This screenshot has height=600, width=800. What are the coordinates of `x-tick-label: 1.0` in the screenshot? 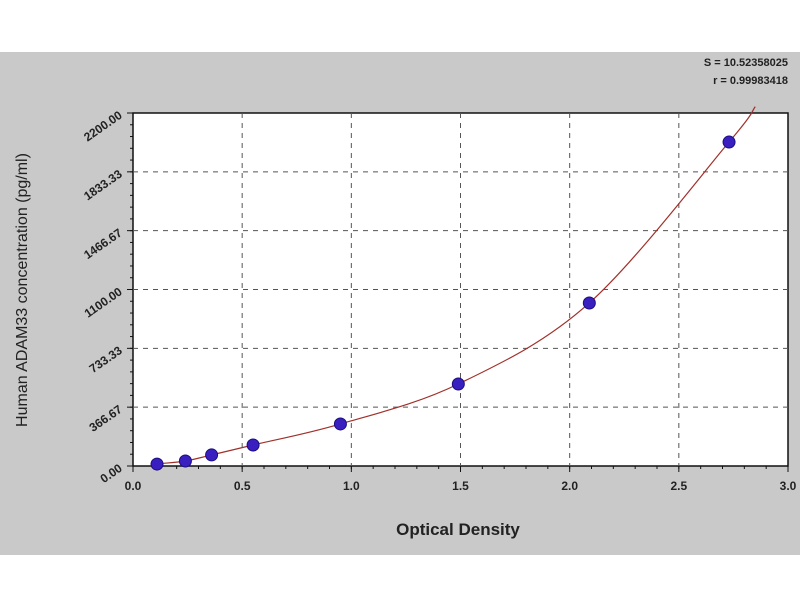 It's located at (351, 486).